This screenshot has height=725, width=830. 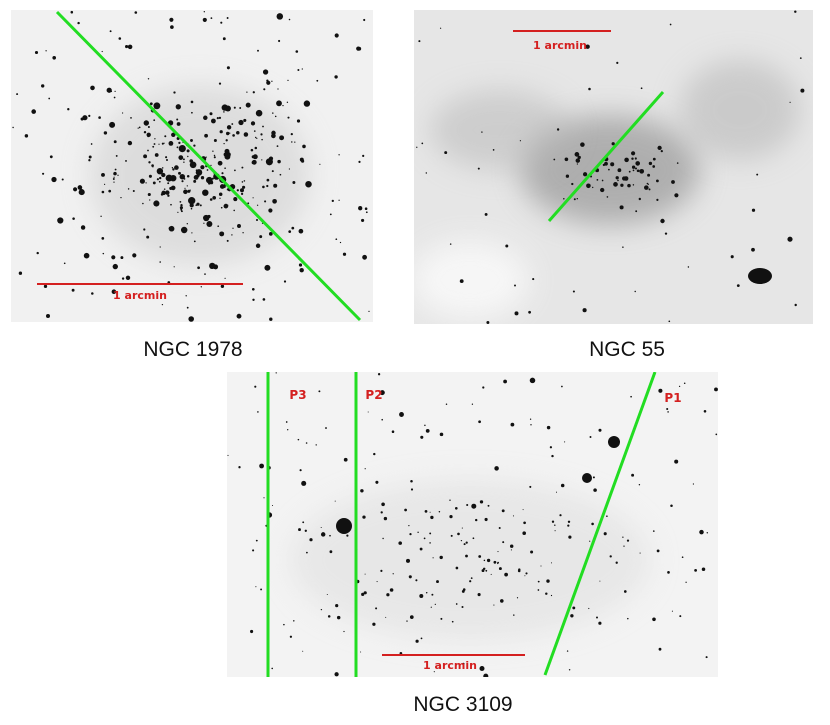 What do you see at coordinates (606, 156) in the screenshot?
I see `slit-line` at bounding box center [606, 156].